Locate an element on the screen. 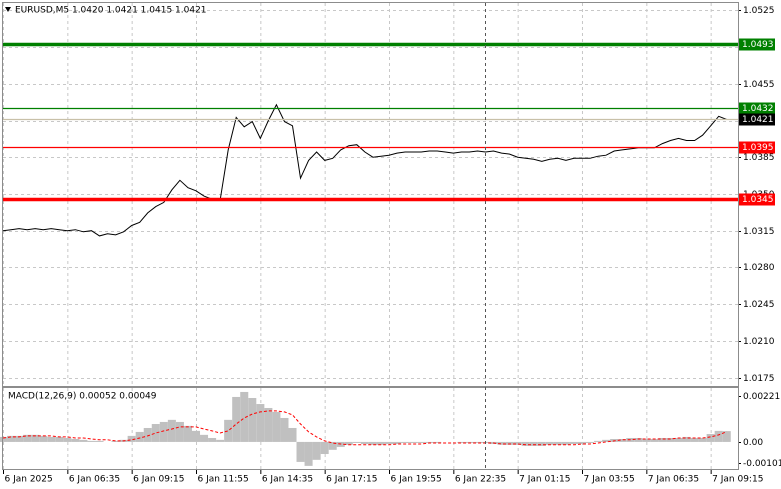  y-tick-label: 1.0245 is located at coordinates (759, 305).